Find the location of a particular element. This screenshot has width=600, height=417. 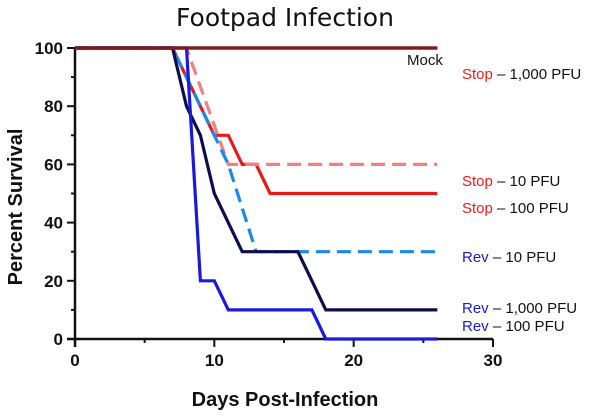

x-tick-label: 0 is located at coordinates (74, 360).